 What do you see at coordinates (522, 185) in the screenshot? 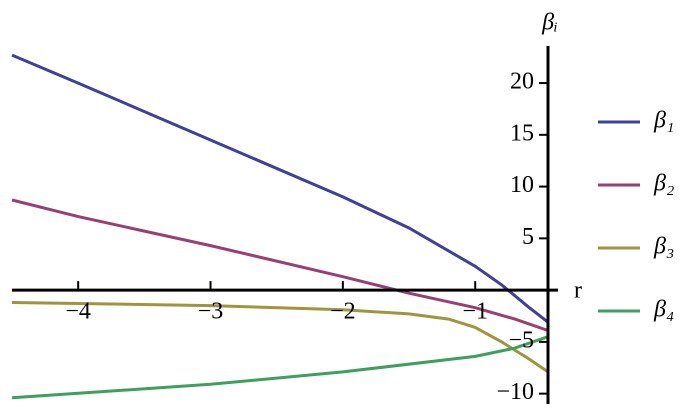
I see `y-tick-label: 10` at bounding box center [522, 185].